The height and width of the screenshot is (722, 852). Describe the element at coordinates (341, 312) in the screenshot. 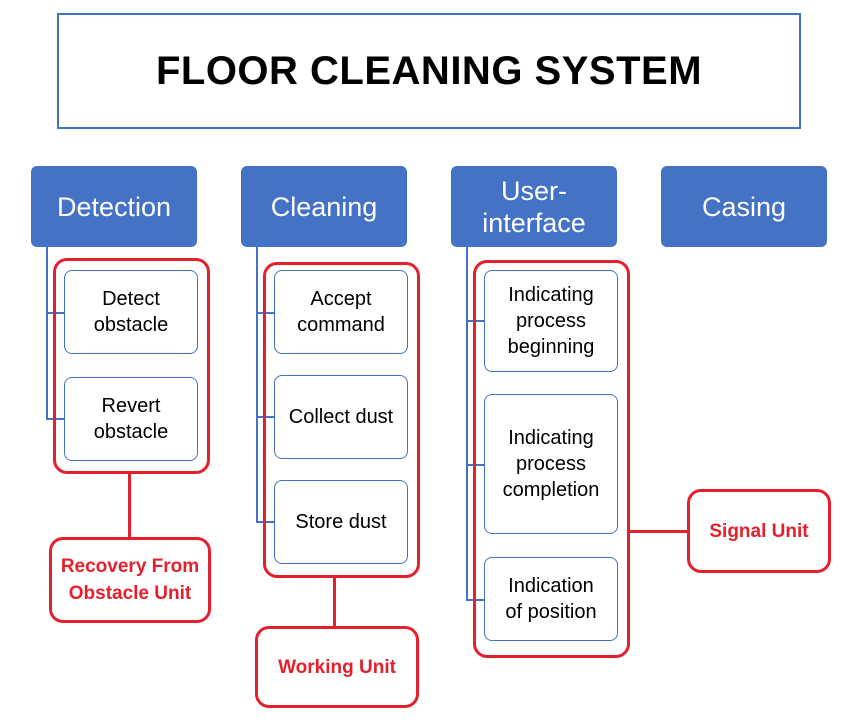

I see `node-accept-command: Accept command` at that location.